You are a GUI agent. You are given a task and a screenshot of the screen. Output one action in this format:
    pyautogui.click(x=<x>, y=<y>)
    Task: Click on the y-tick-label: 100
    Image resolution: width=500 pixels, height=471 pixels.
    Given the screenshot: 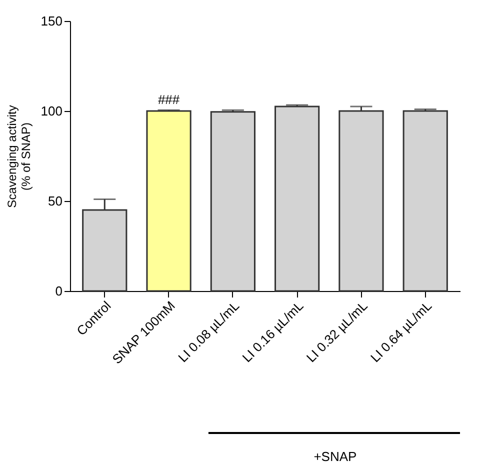 What is the action you would take?
    pyautogui.click(x=51, y=111)
    